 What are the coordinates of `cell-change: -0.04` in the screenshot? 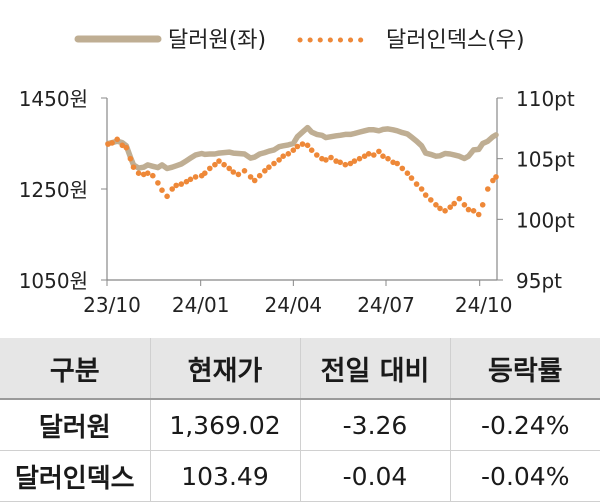 It's located at (374, 476).